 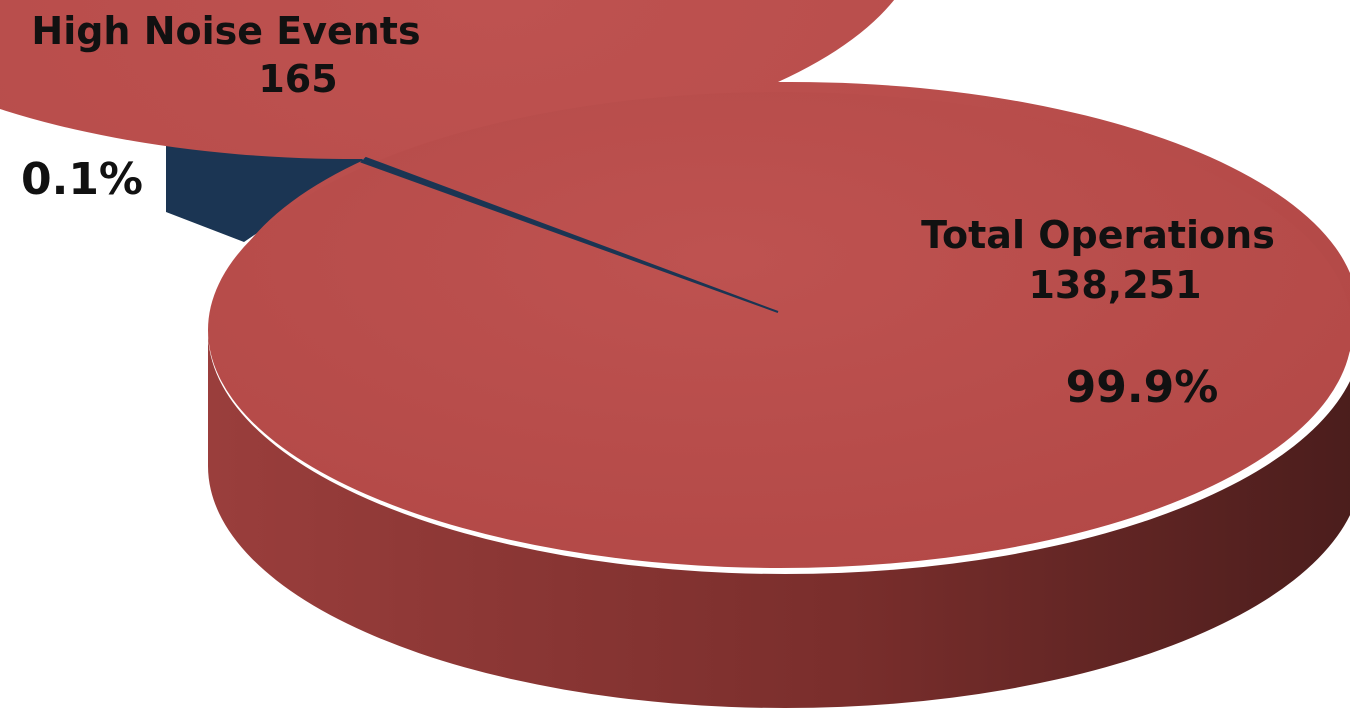 What do you see at coordinates (1098, 235) in the screenshot?
I see `total-operations-label: Total Operations` at bounding box center [1098, 235].